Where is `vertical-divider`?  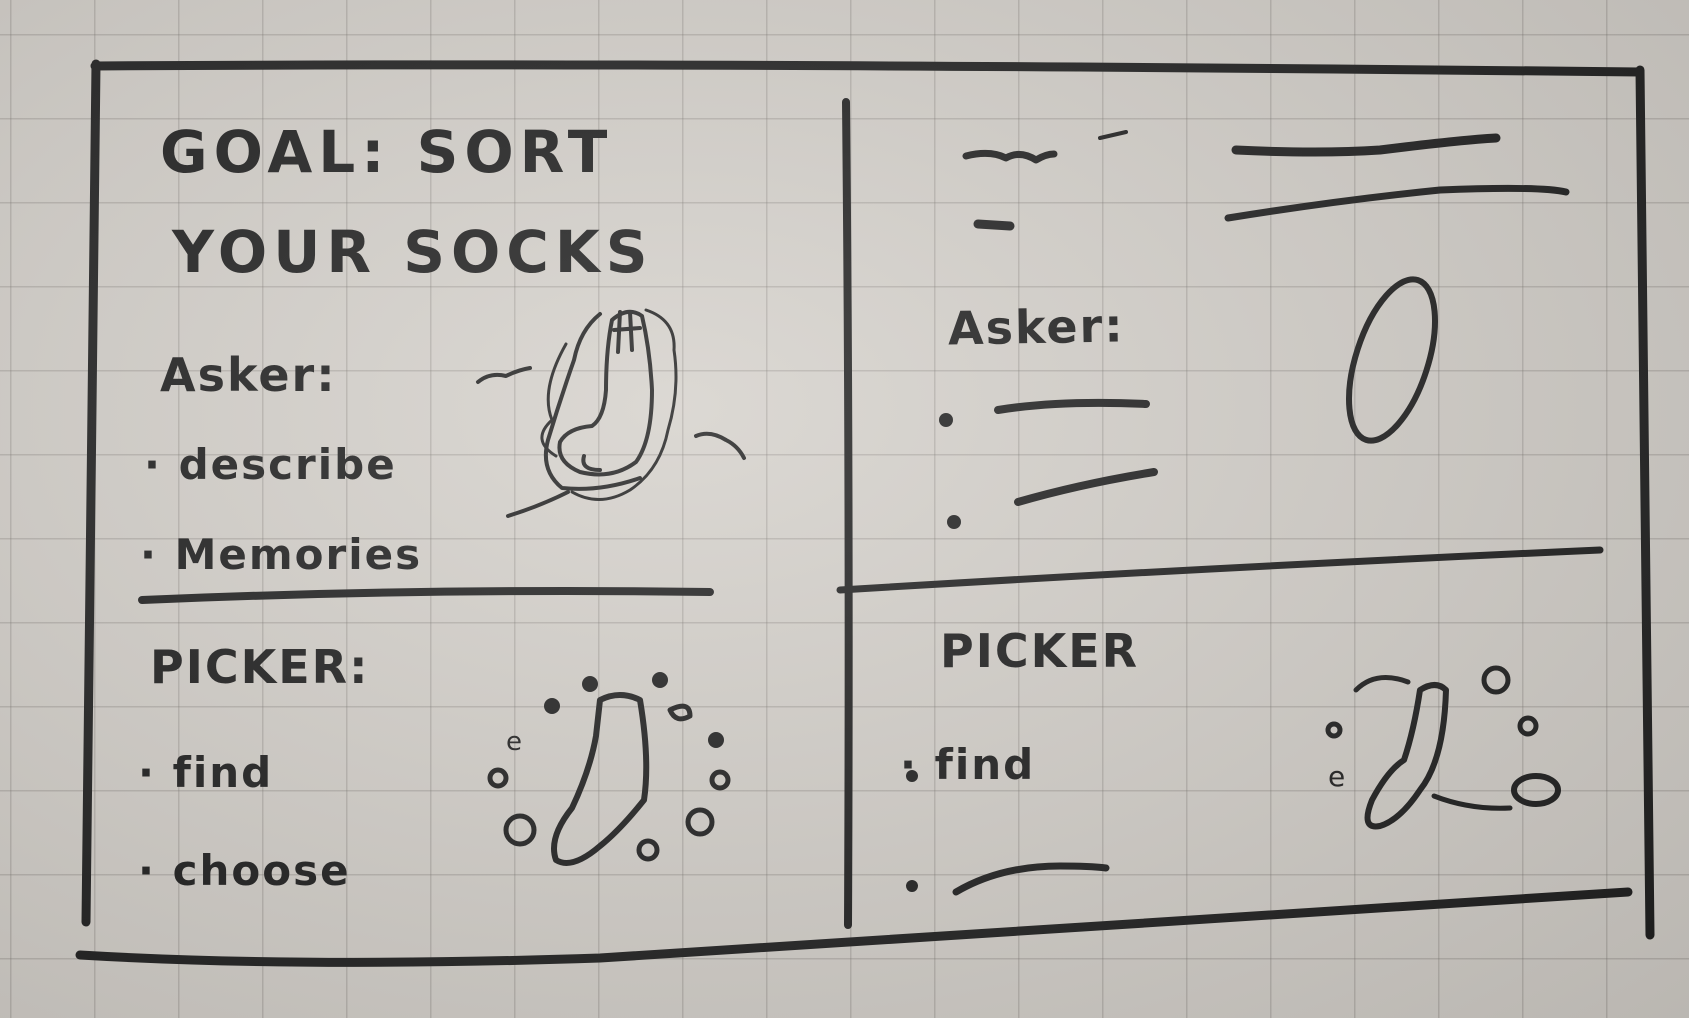
vertical-divider is located at coordinates (847, 513).